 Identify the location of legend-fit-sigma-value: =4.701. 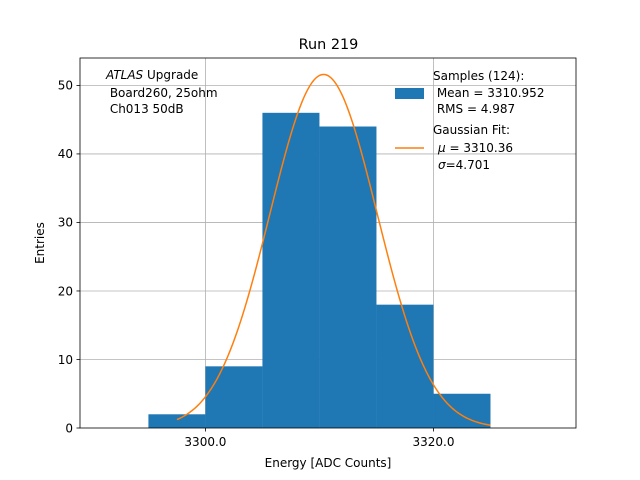
(468, 165).